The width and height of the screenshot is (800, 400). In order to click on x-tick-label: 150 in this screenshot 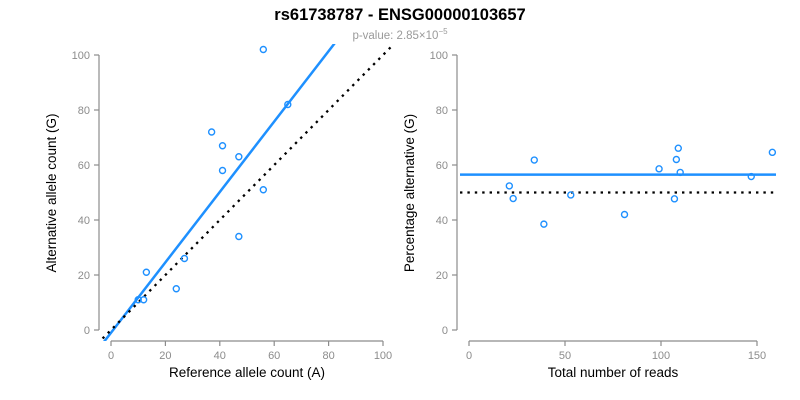, I will do `click(757, 356)`.